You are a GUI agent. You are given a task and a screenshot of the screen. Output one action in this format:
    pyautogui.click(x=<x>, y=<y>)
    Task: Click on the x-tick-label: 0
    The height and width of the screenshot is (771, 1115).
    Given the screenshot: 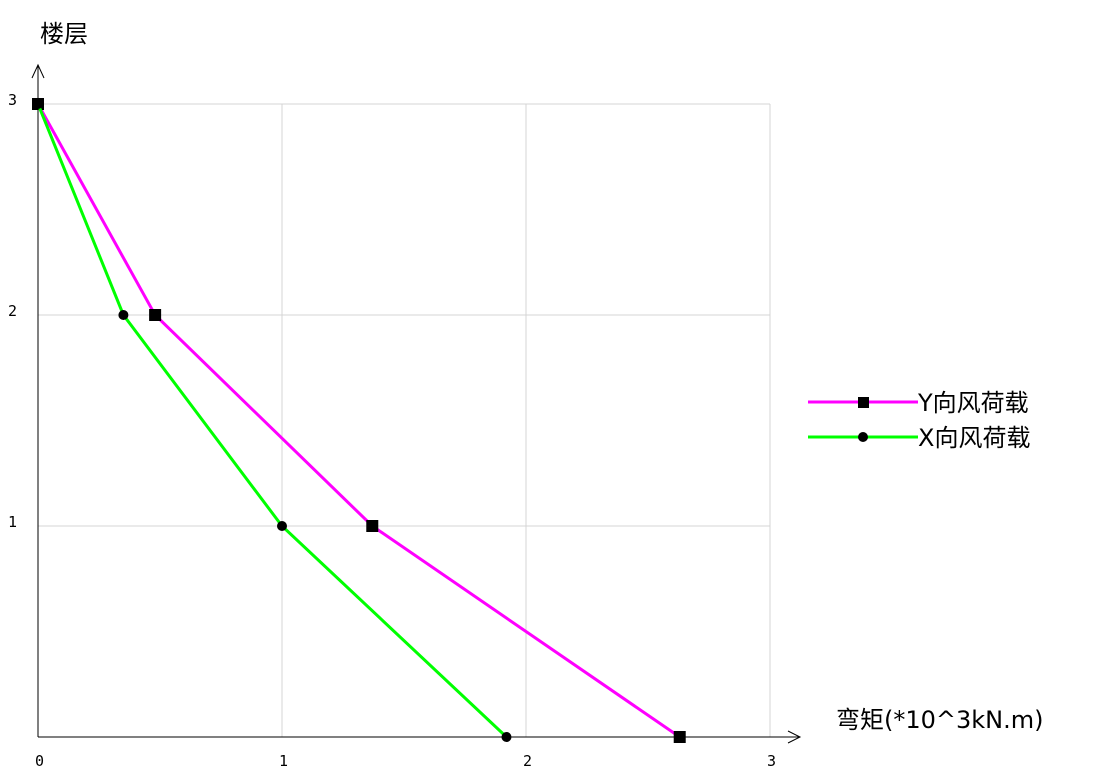 What is the action you would take?
    pyautogui.click(x=39, y=761)
    